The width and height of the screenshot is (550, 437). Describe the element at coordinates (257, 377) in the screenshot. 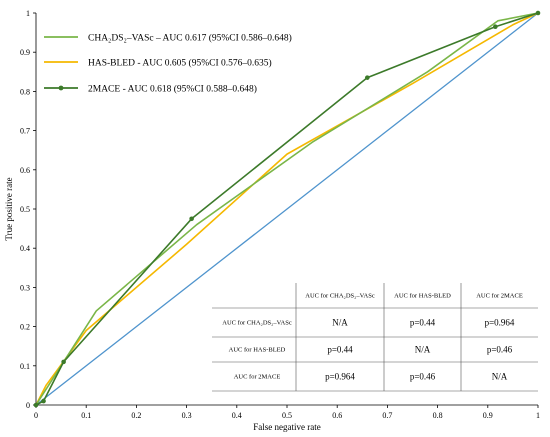

I see `table-row-header: AUC for 2MACE` at that location.